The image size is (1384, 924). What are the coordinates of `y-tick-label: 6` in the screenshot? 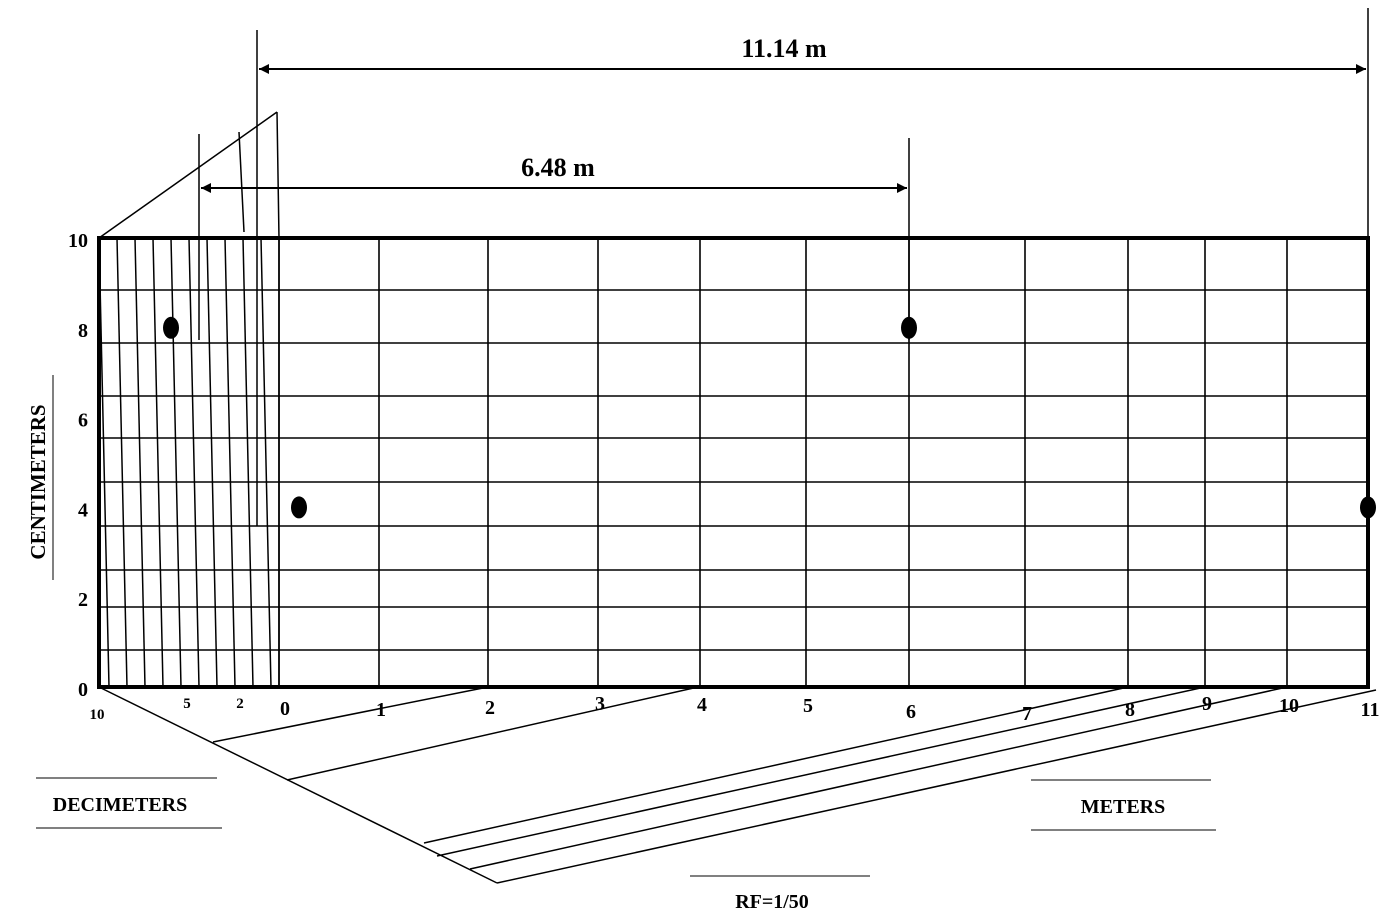 It's located at (83, 421).